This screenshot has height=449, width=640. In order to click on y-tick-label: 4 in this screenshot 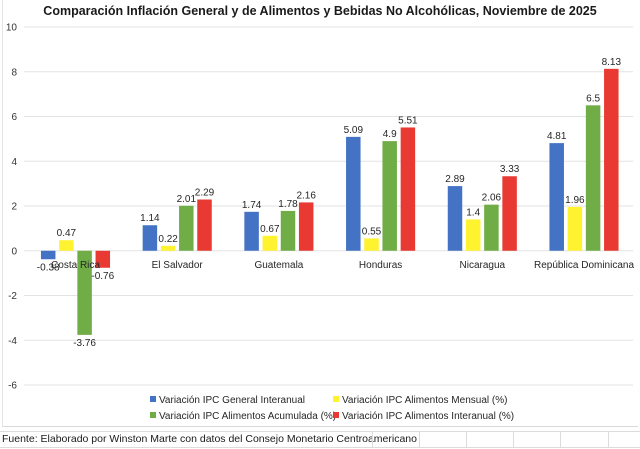, I will do `click(14, 162)`.